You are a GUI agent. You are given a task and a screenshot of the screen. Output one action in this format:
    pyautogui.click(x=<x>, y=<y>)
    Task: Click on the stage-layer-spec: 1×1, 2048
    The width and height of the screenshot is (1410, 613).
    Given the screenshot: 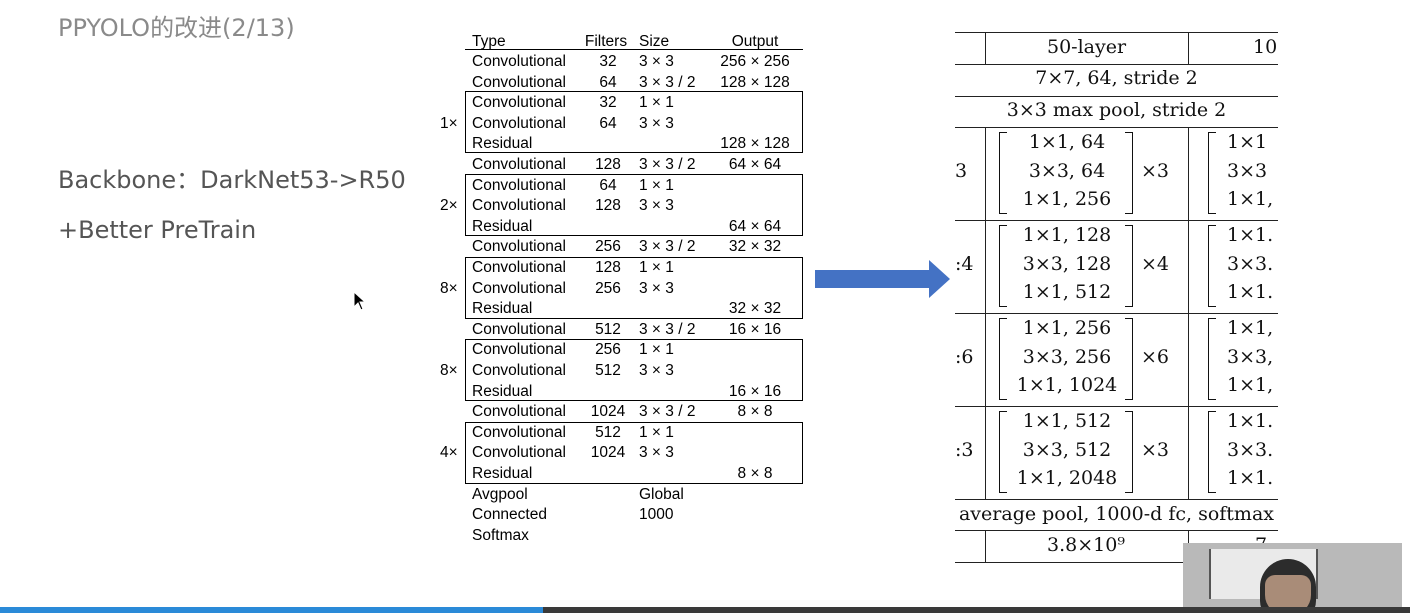 What is the action you would take?
    pyautogui.click(x=1067, y=478)
    